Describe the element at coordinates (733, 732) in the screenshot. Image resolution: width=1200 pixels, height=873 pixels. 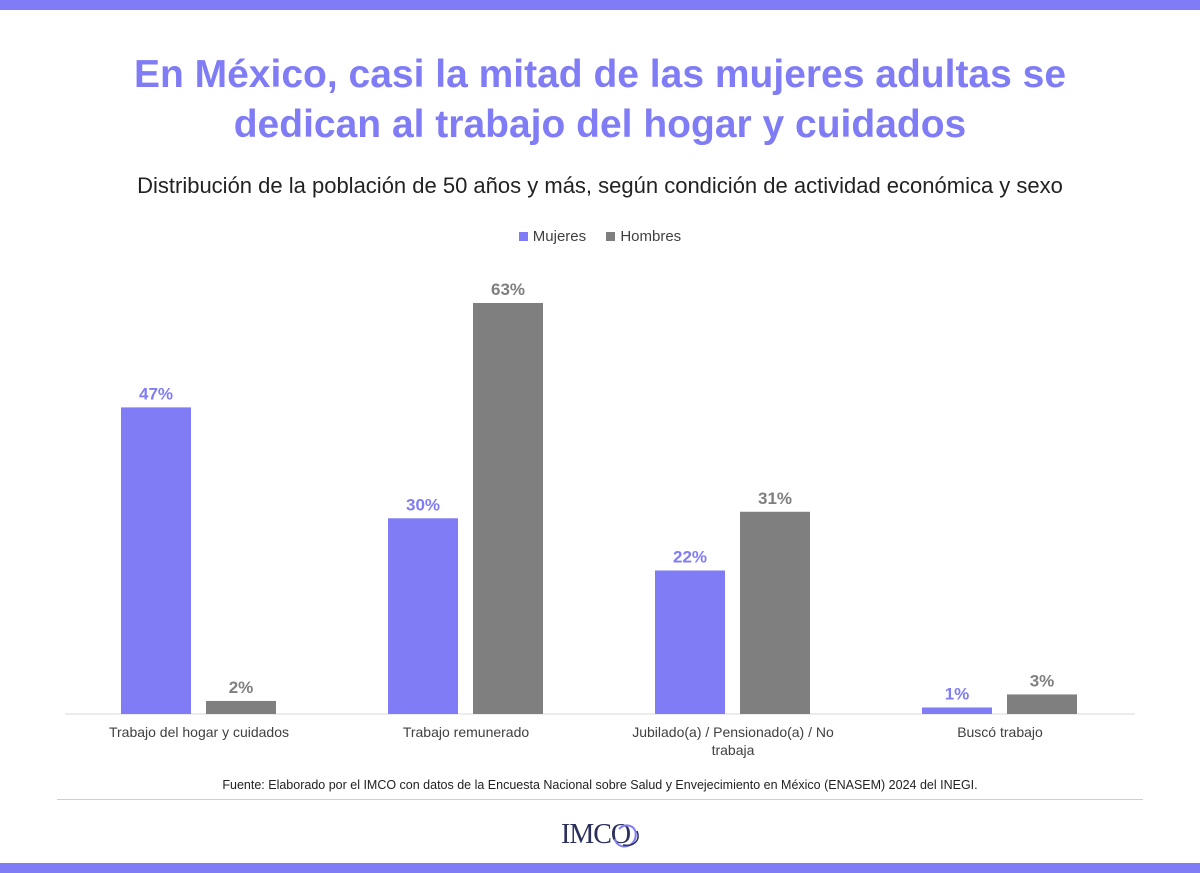
I see `category-label-2-0: Jubilado(a) / Pensionado(a) / No` at that location.